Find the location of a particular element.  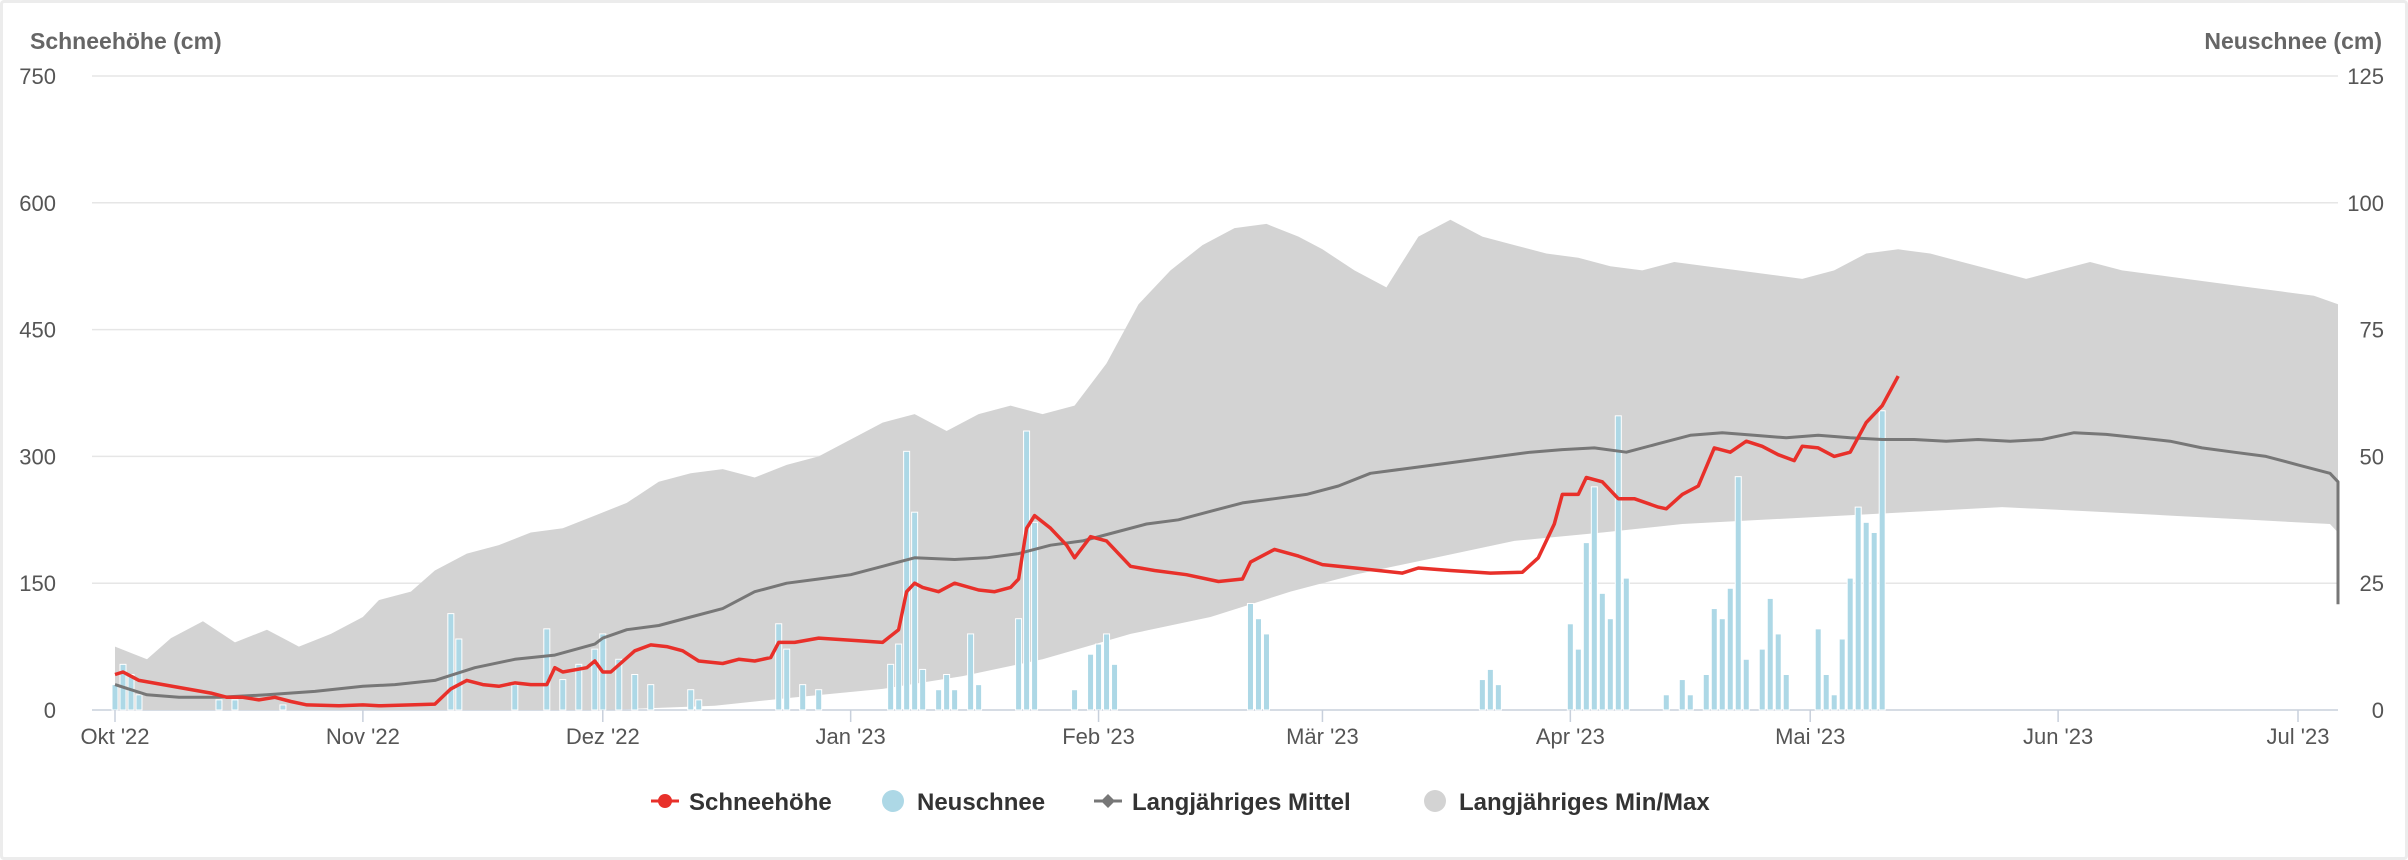

x-tick-label: Apr '23 is located at coordinates (1570, 736).